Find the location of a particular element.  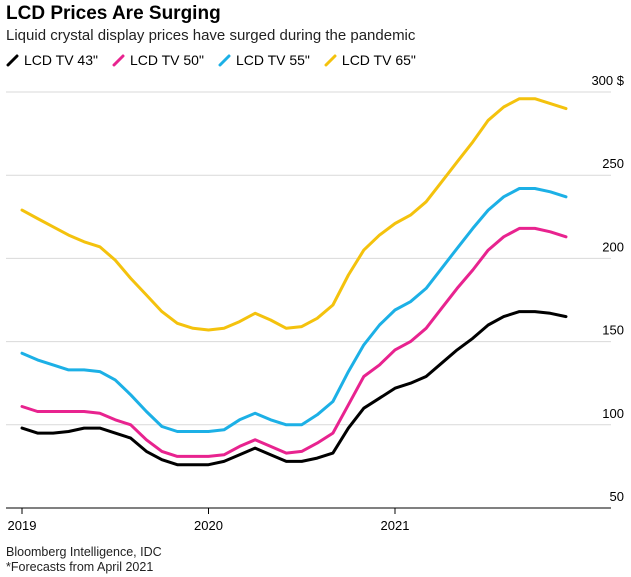

source-note: Bloomberg Intelligence, IDC is located at coordinates (84, 552).